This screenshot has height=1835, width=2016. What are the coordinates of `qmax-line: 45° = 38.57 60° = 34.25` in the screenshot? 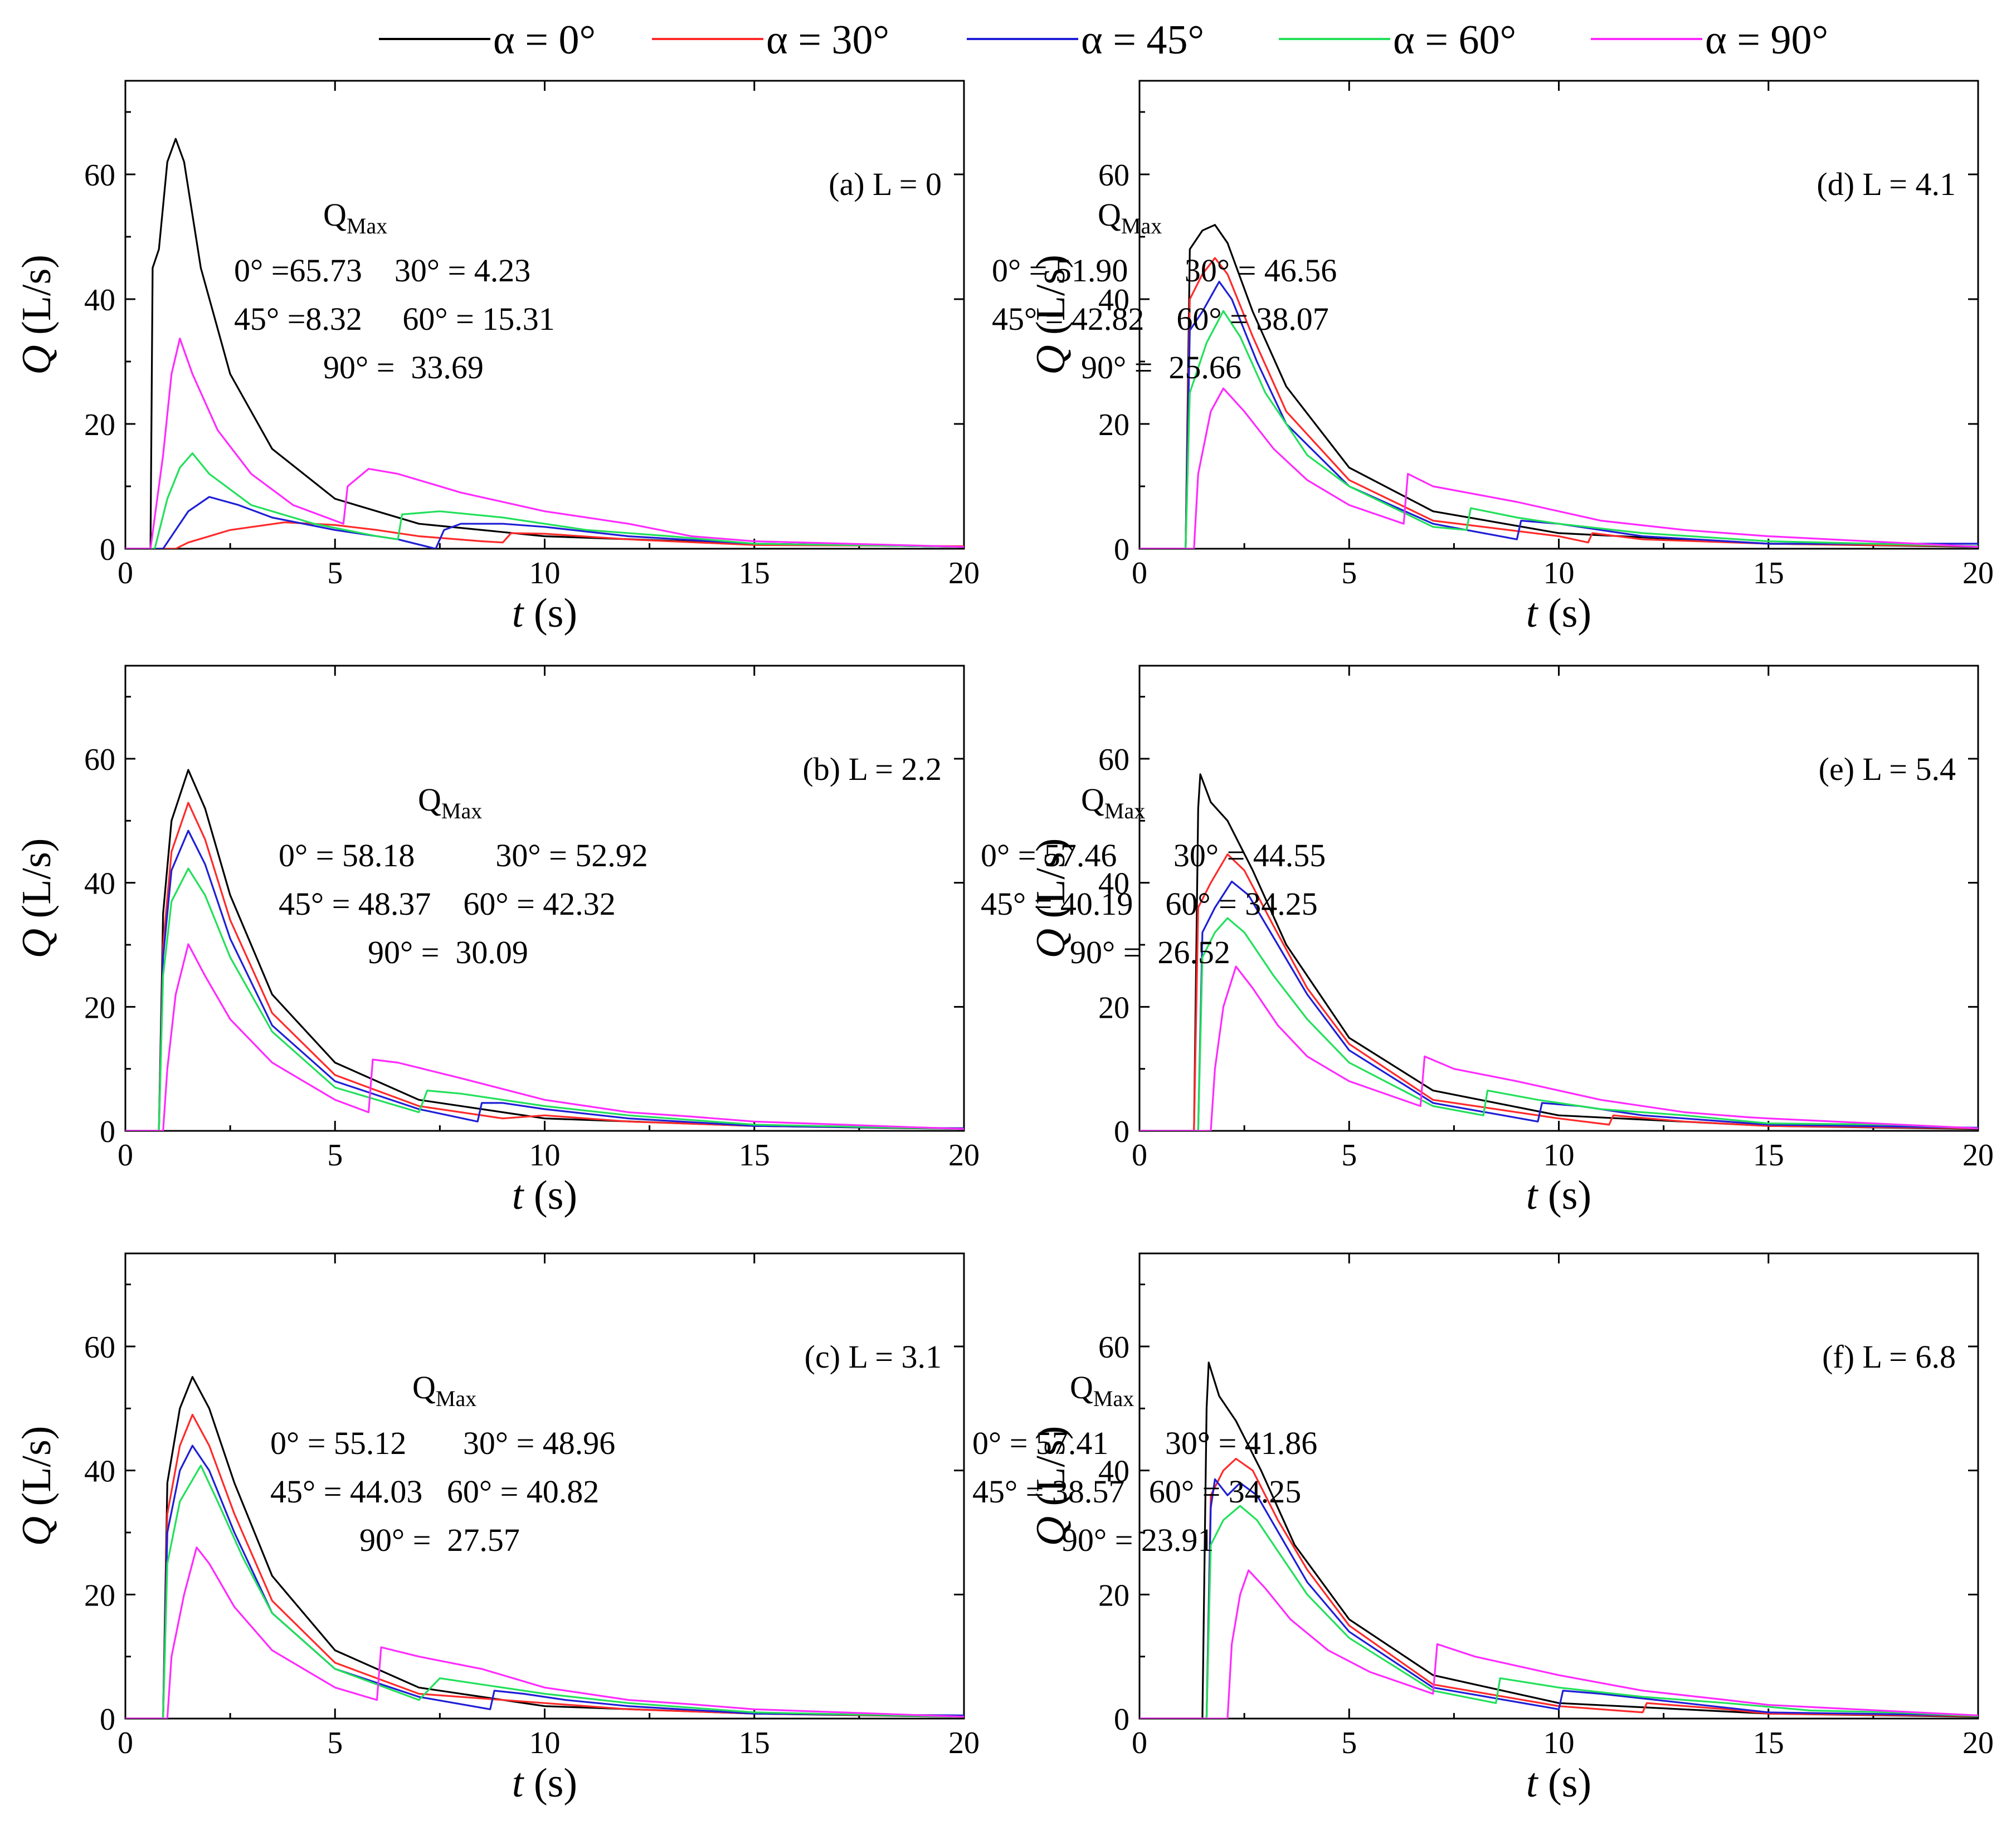 It's located at (1136, 1492).